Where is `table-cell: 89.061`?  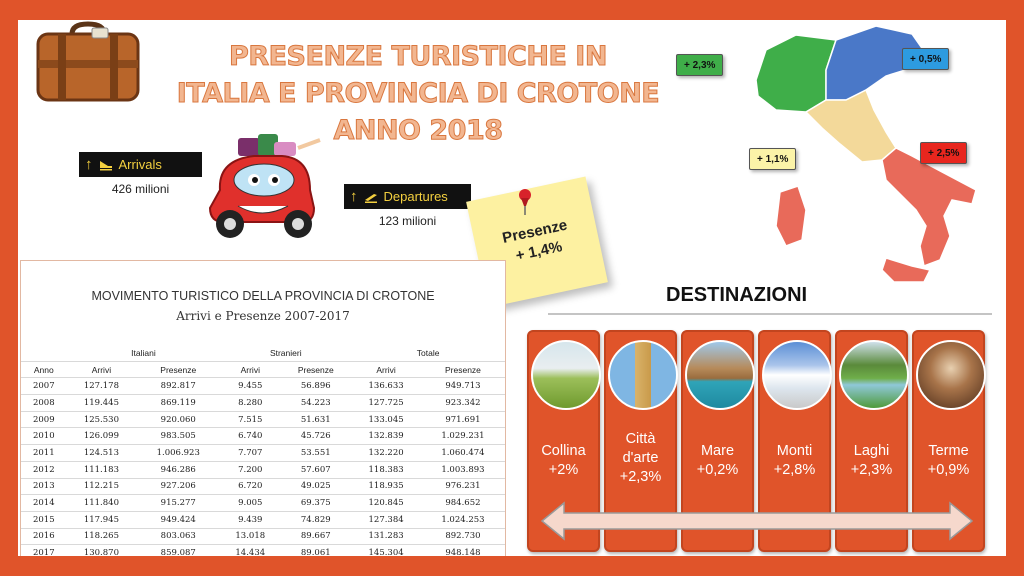 table-cell: 89.061 is located at coordinates (316, 550).